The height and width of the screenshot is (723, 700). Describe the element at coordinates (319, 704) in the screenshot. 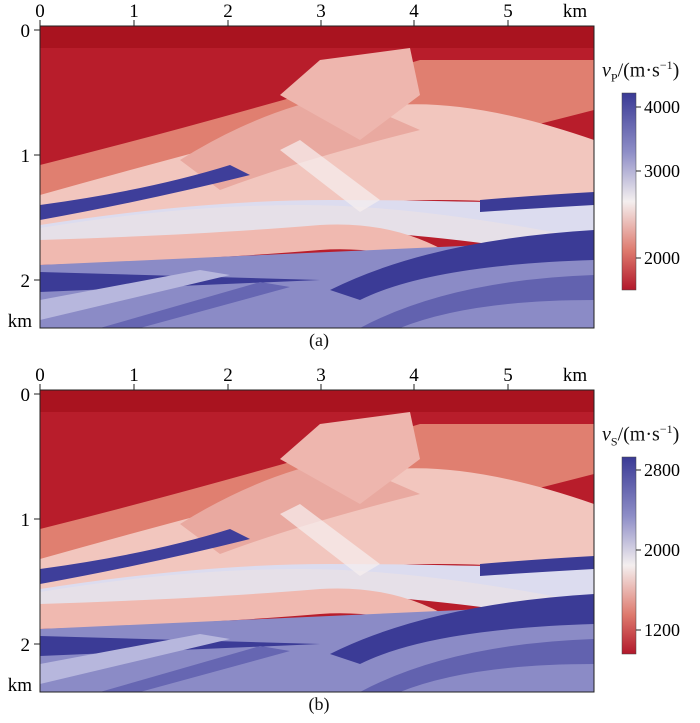

I see `panel-caption: (b)` at that location.